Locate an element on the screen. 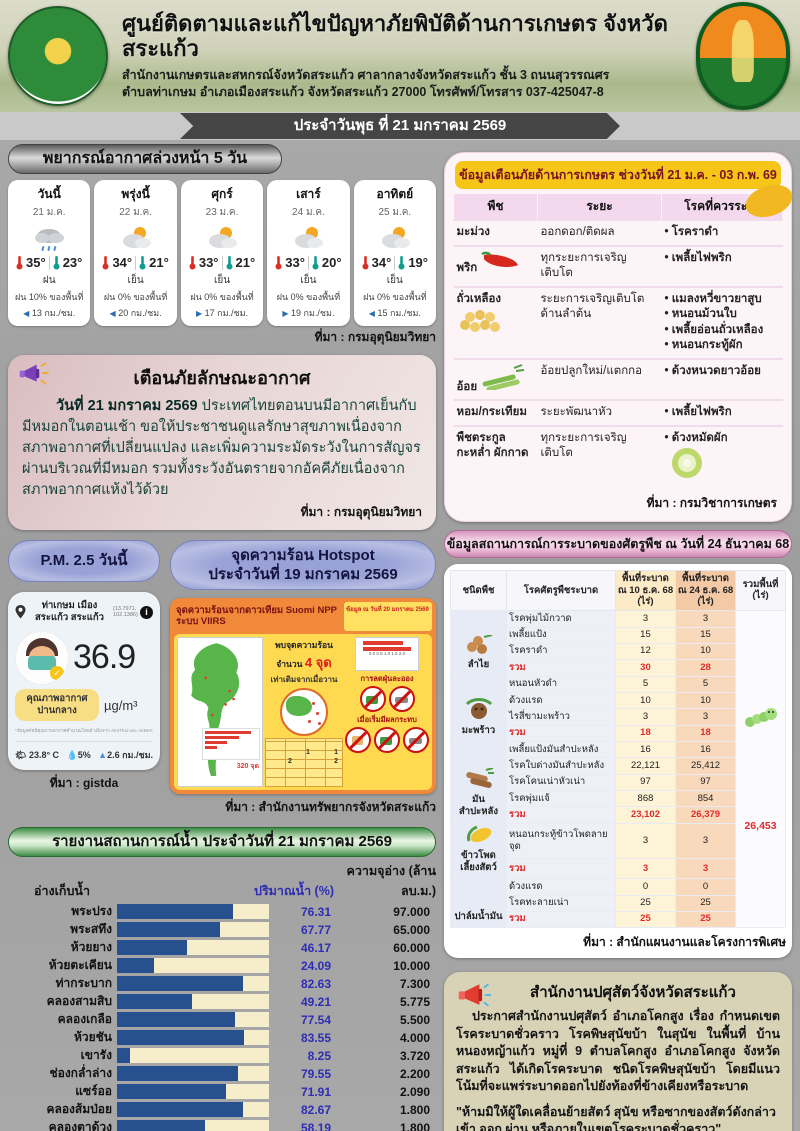 The image size is (800, 1131). day-date: 25 ม.ค. is located at coordinates (395, 212).